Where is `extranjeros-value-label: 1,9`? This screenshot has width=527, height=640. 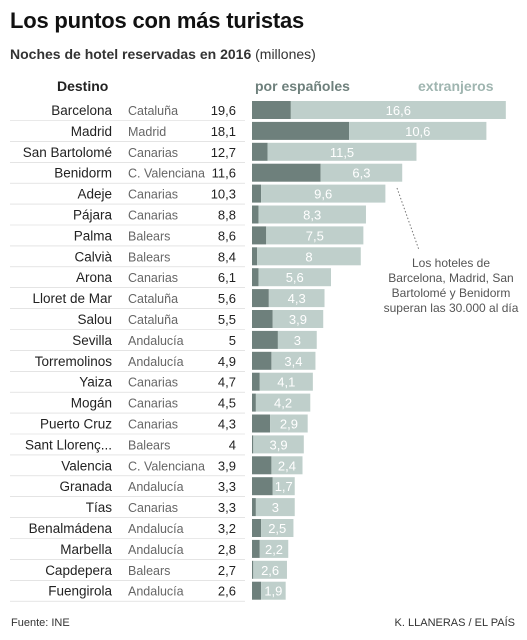 extranjeros-value-label: 1,9 is located at coordinates (273, 591).